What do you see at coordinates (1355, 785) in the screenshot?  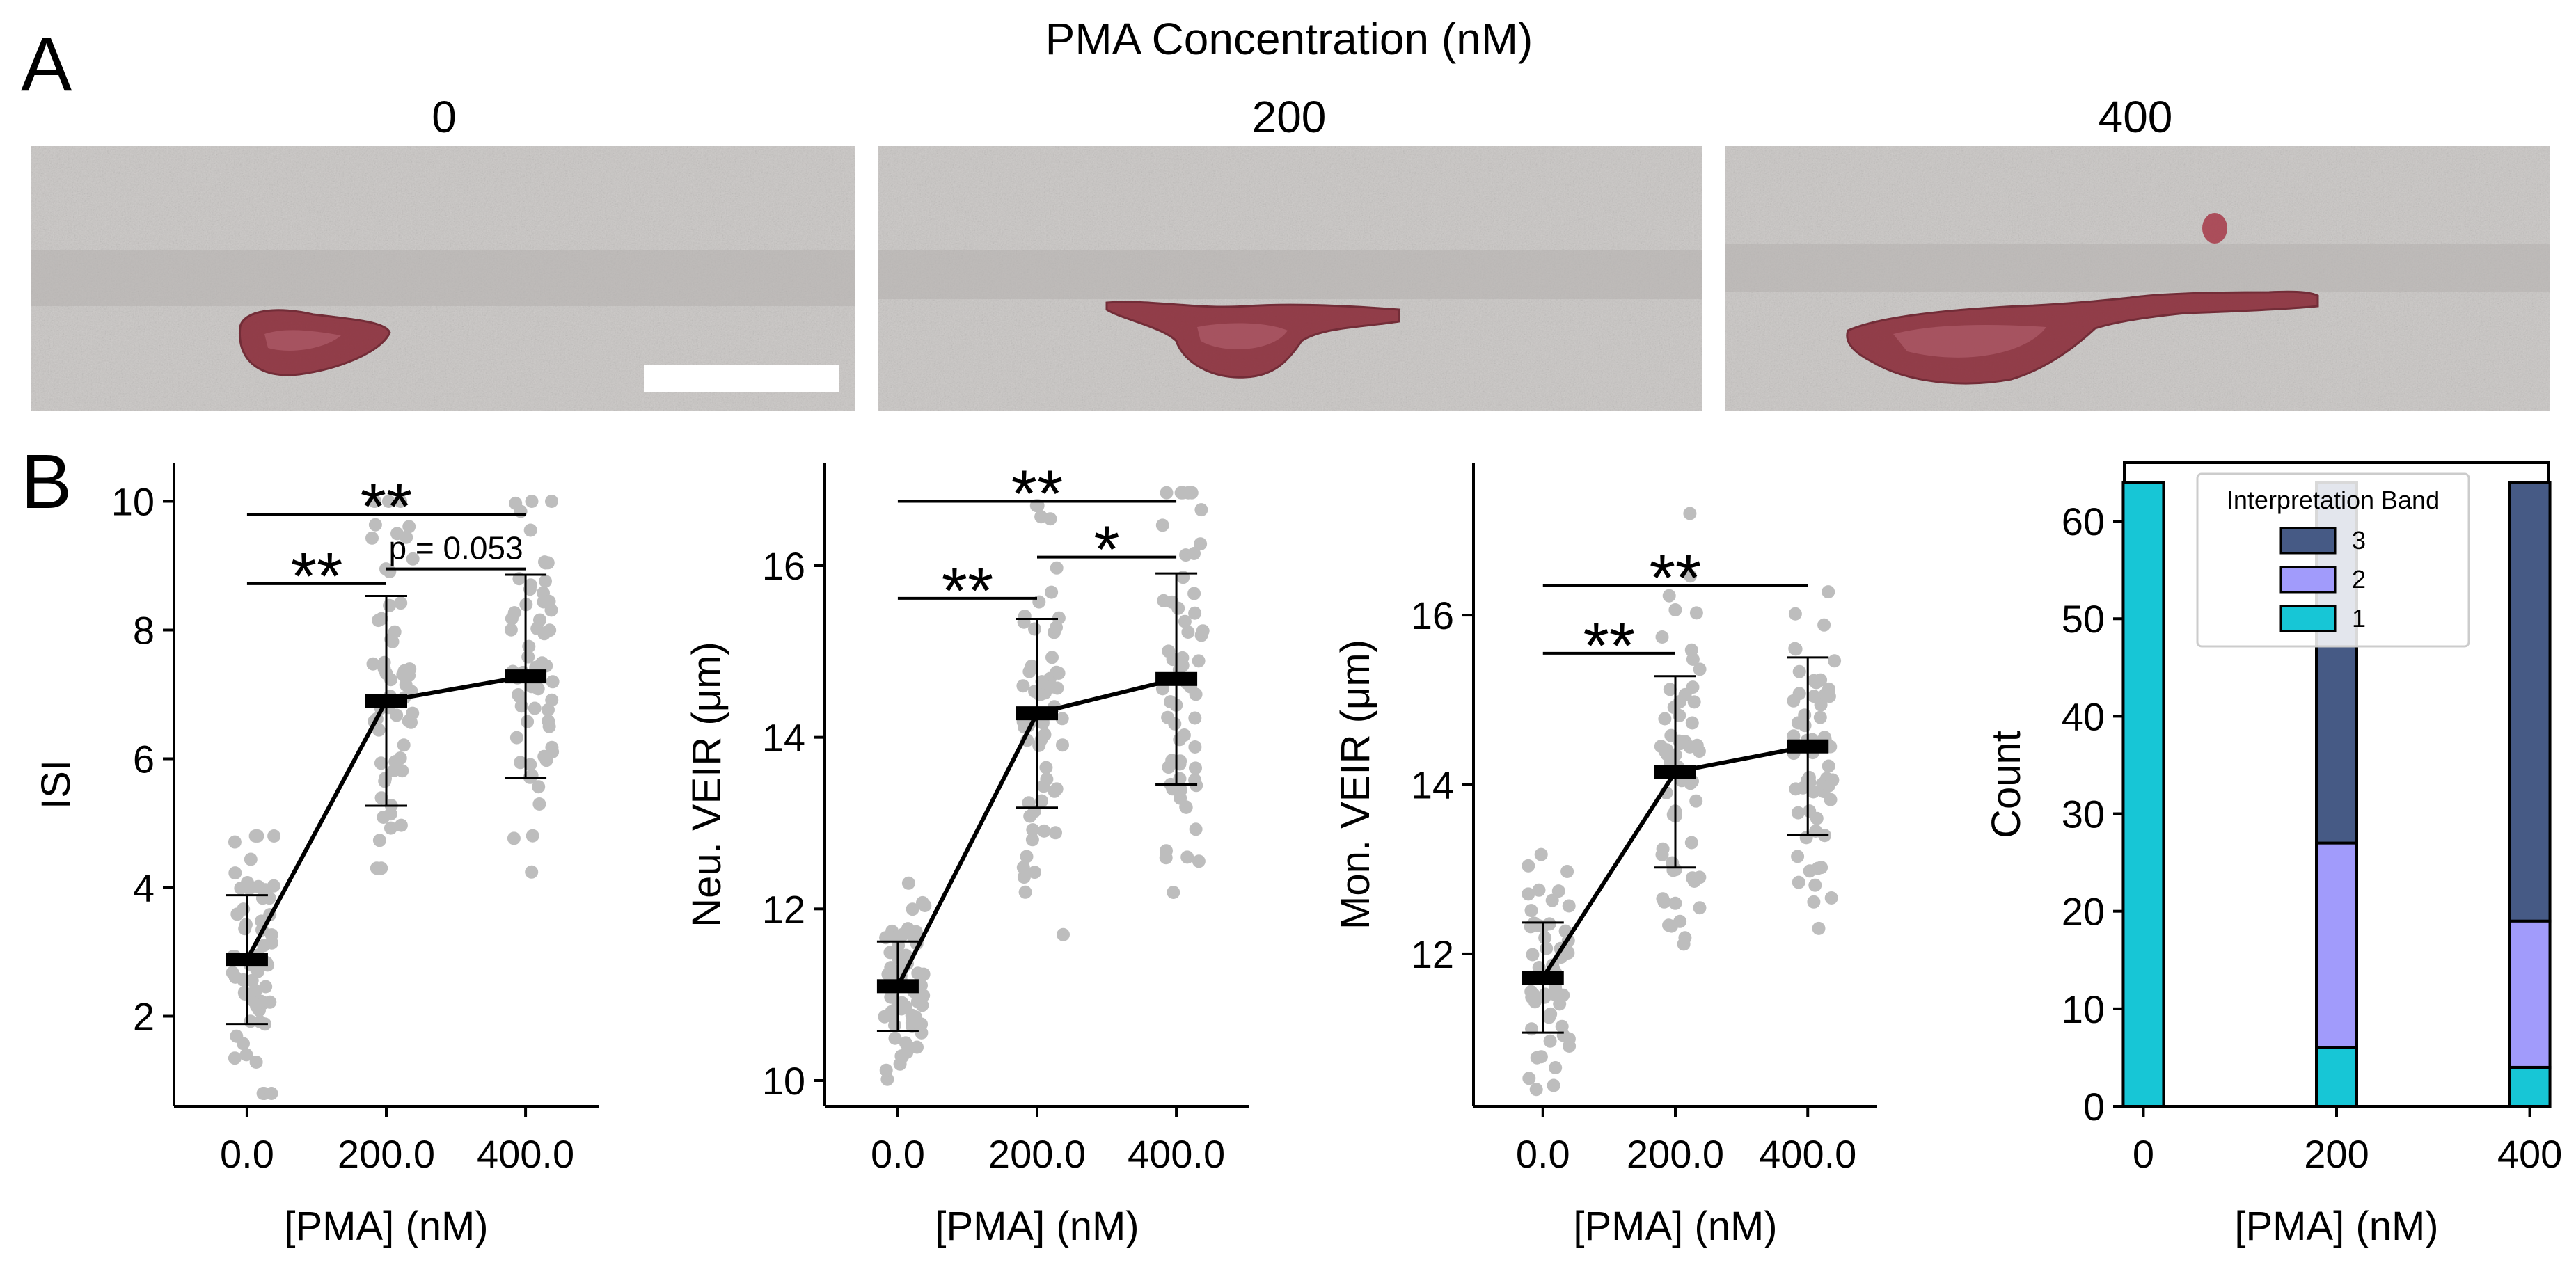 I see `y-axis-label: Mon. VEIR (μm)` at bounding box center [1355, 785].